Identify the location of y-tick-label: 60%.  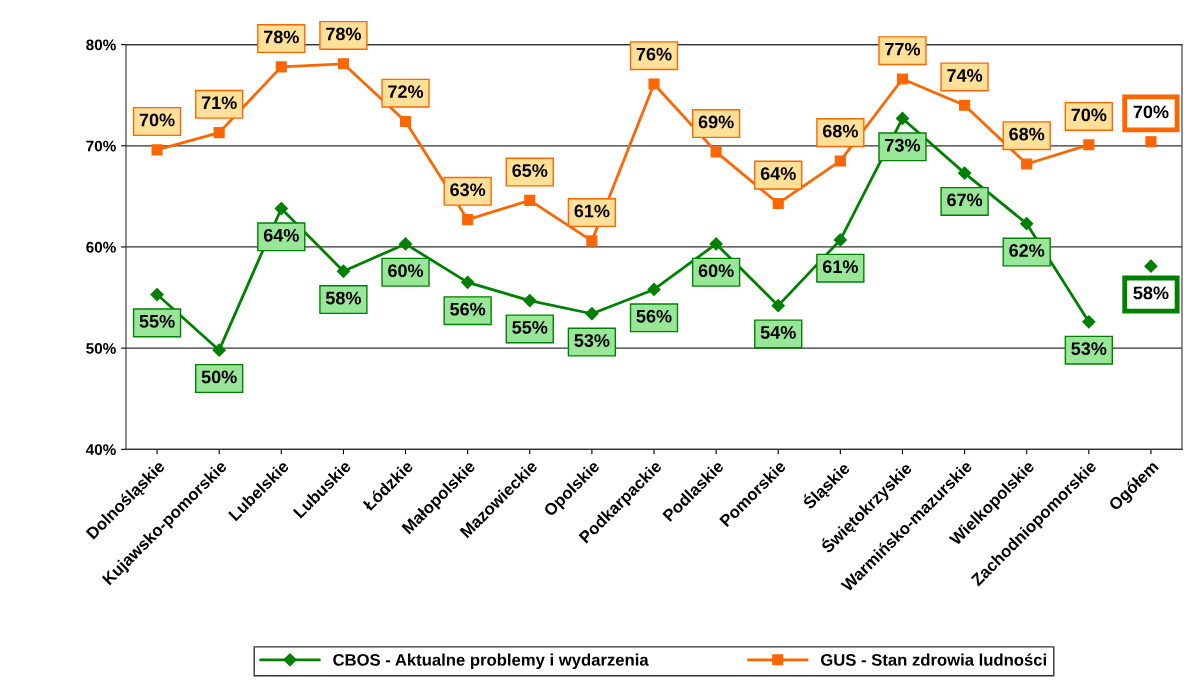
(101, 247).